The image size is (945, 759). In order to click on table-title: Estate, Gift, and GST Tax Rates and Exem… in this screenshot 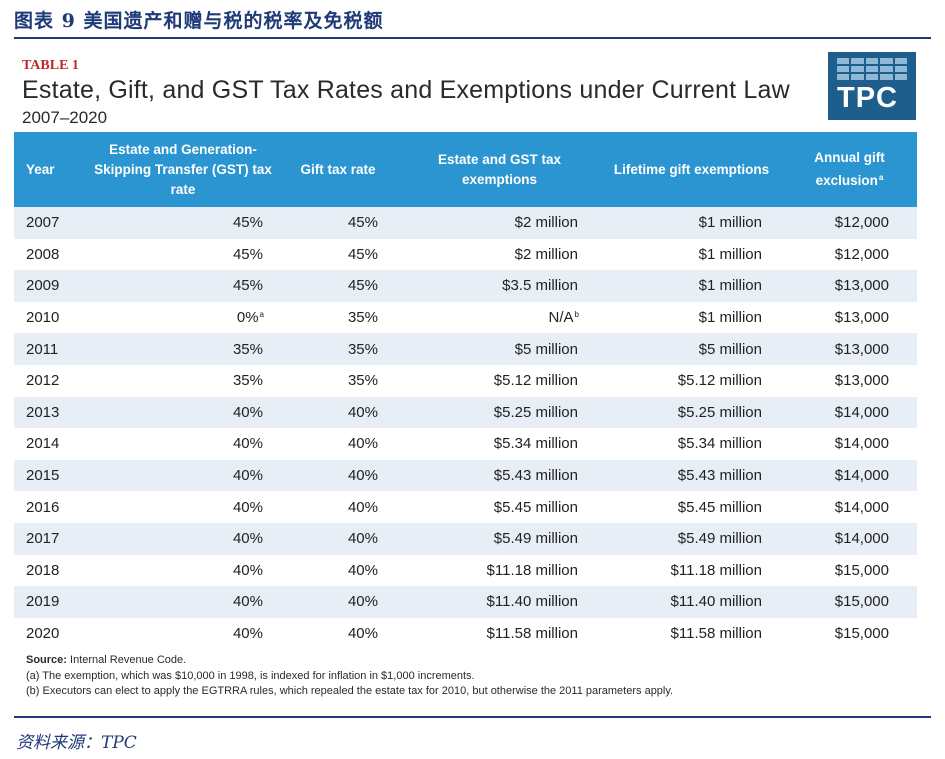, I will do `click(406, 90)`.